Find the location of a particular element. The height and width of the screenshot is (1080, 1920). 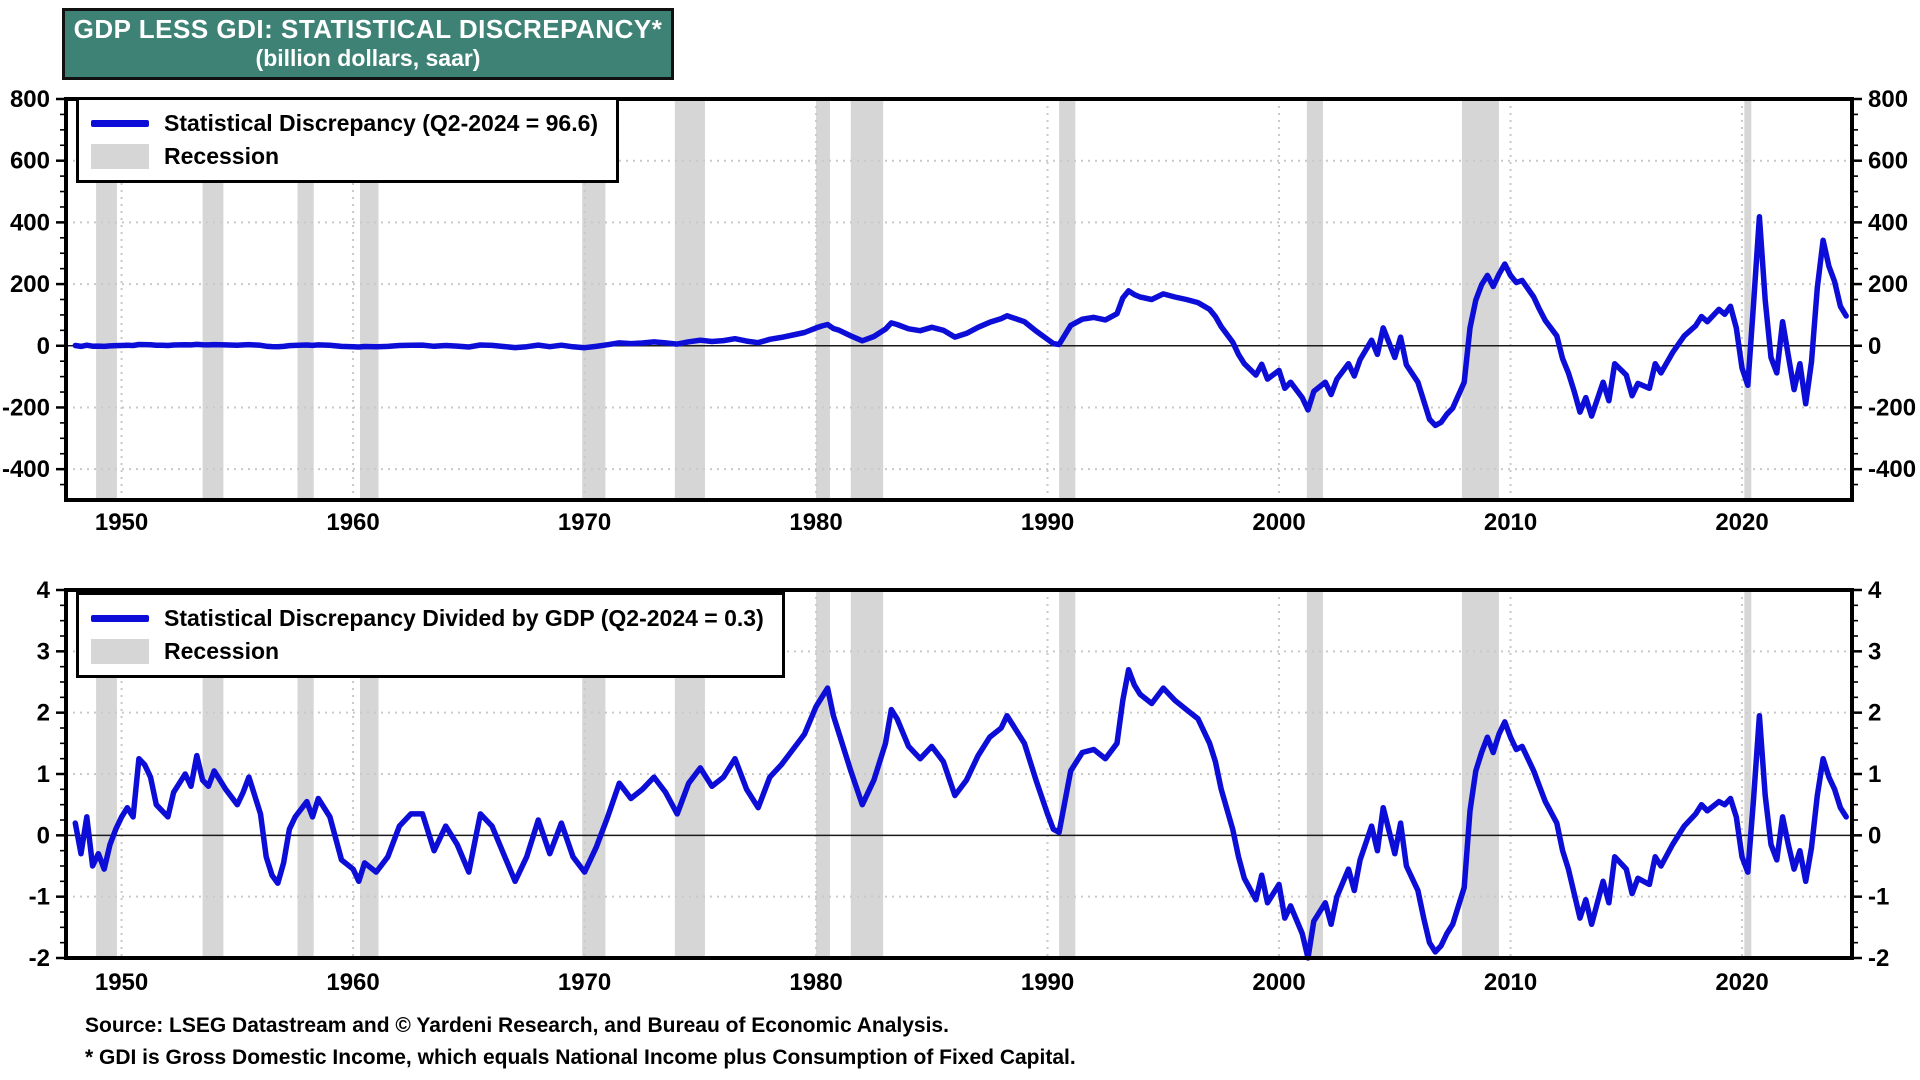

legend-item-series: Statistical Discrepancy (Q2-2024 = 96.6) is located at coordinates (344, 123).